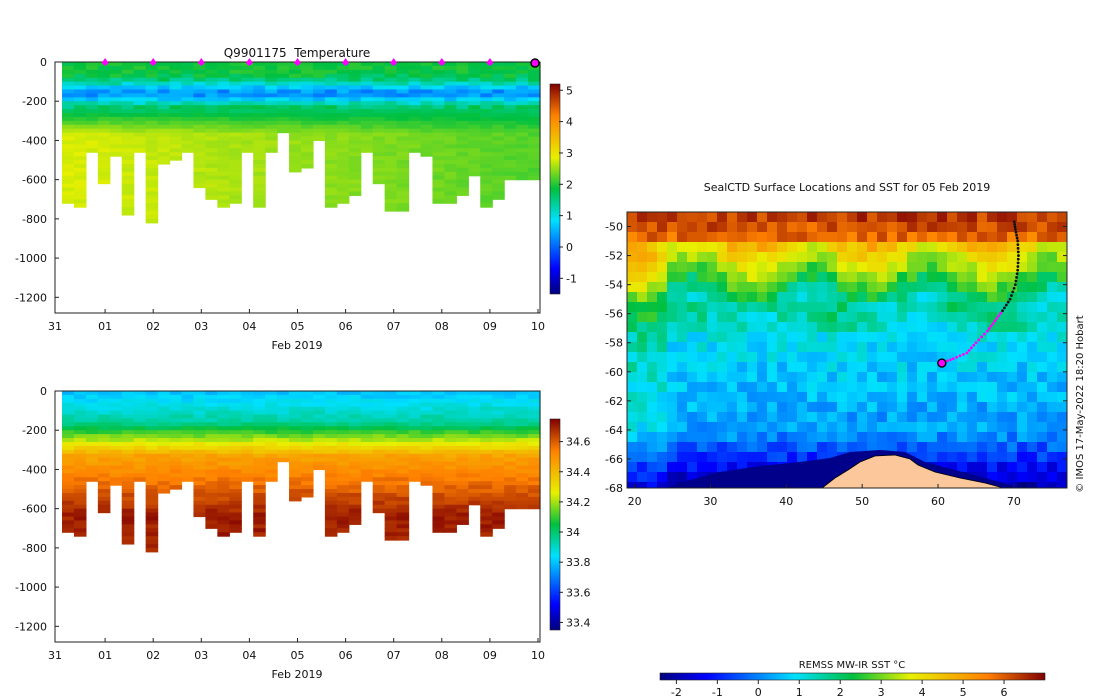  Describe the element at coordinates (852, 665) in the screenshot. I see `sst-colorbar-label: REMSS MW-IR SST °C` at that location.